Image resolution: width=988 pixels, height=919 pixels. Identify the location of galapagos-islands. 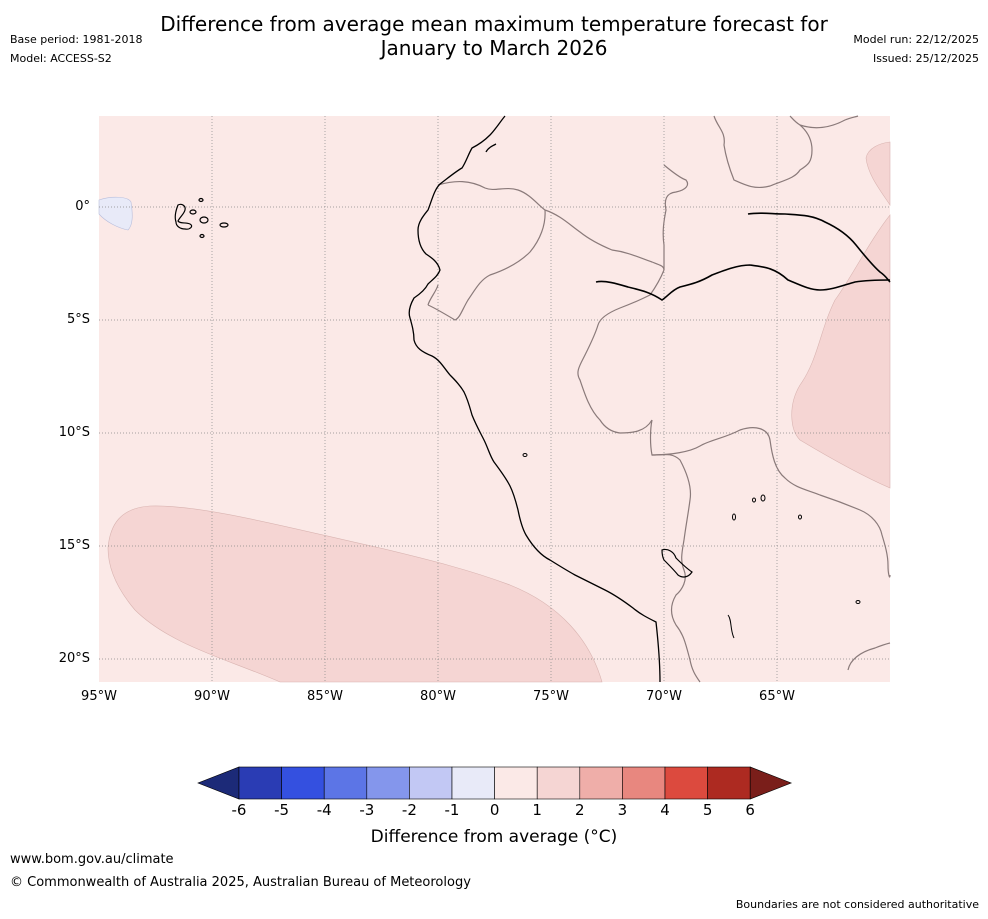
(201, 218).